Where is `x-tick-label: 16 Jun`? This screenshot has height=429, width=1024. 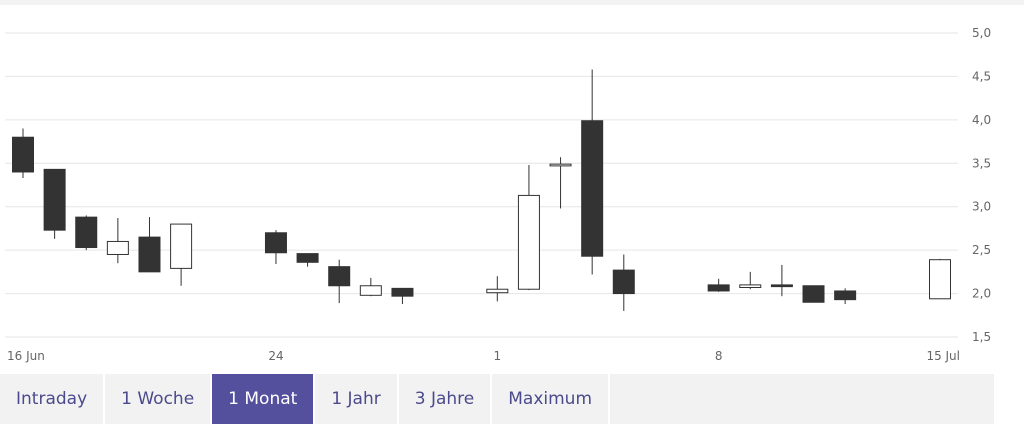 x-tick-label: 16 Jun is located at coordinates (26, 356).